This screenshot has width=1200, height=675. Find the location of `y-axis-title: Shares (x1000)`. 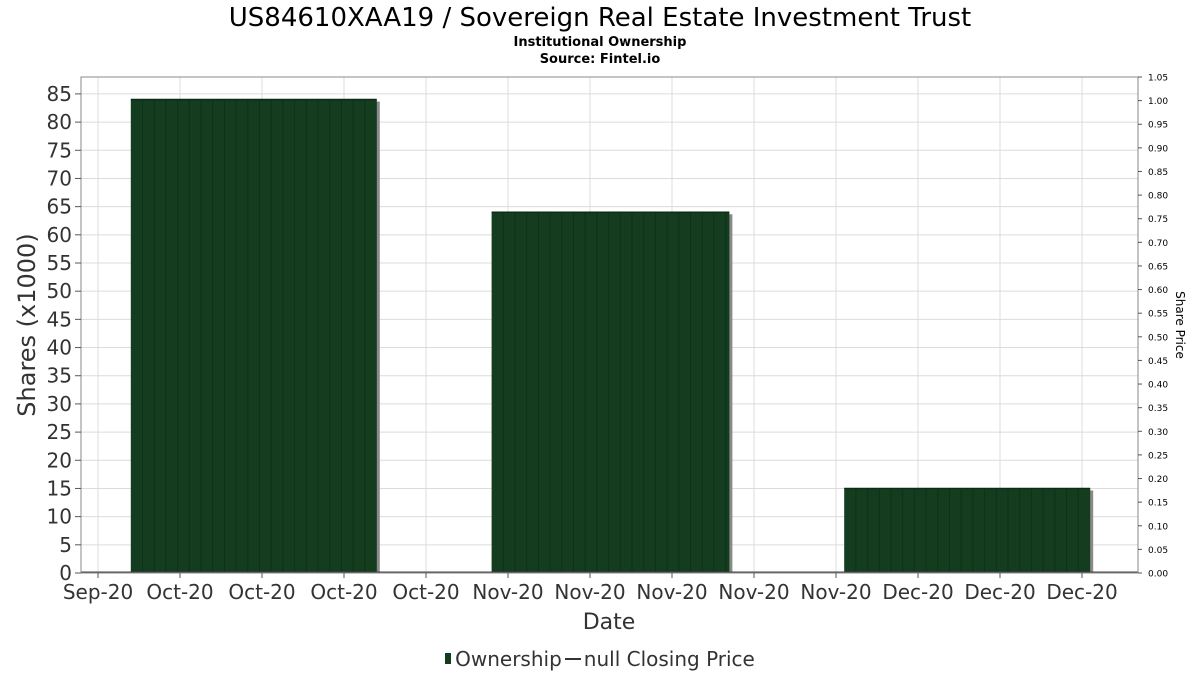

y-axis-title: Shares (x1000) is located at coordinates (27, 324).